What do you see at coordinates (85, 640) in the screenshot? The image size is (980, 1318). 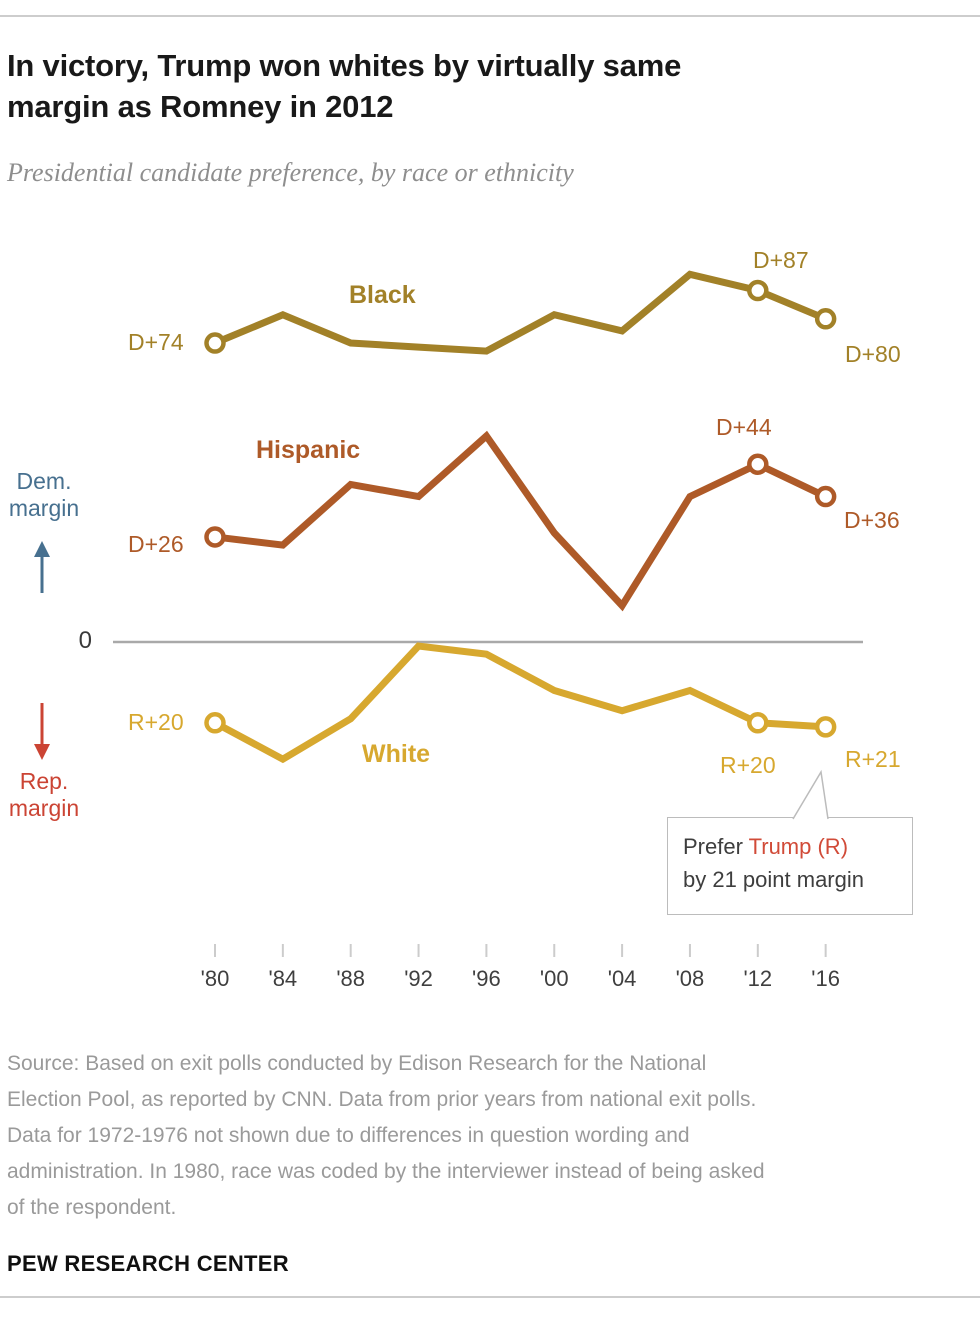 I see `zero-baseline-label: 0` at bounding box center [85, 640].